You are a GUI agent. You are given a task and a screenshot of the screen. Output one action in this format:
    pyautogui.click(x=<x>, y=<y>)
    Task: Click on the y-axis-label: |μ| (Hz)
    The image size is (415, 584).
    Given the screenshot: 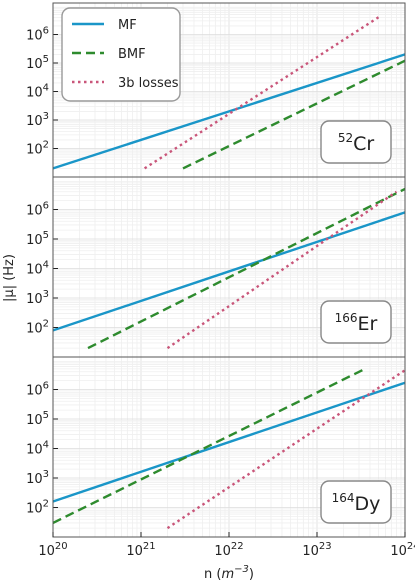 What is the action you would take?
    pyautogui.click(x=9, y=278)
    